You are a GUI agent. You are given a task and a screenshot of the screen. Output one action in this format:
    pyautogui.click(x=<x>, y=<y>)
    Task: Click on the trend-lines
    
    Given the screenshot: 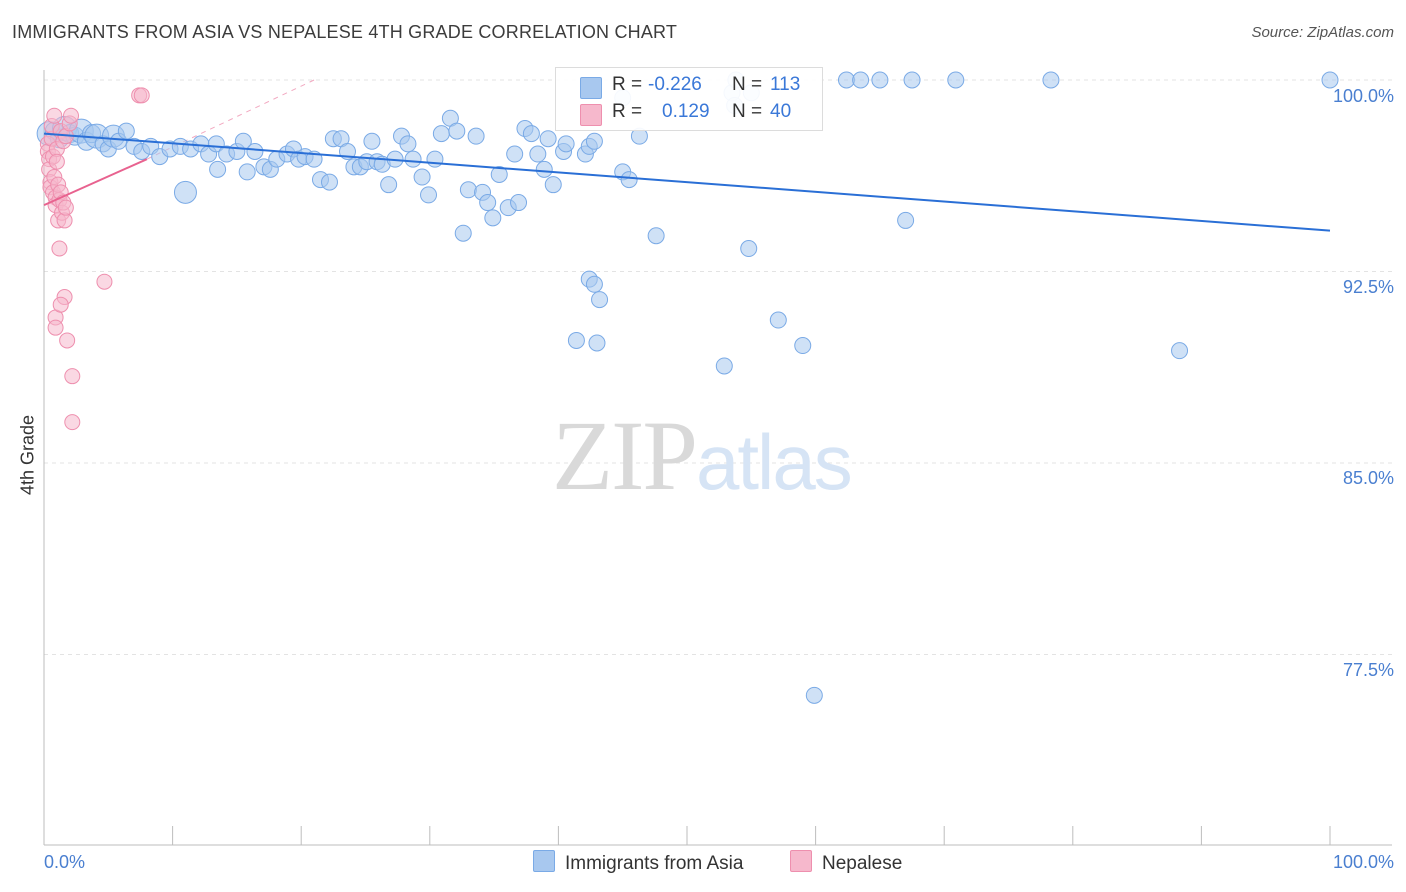 What is the action you would take?
    pyautogui.click(x=687, y=182)
    